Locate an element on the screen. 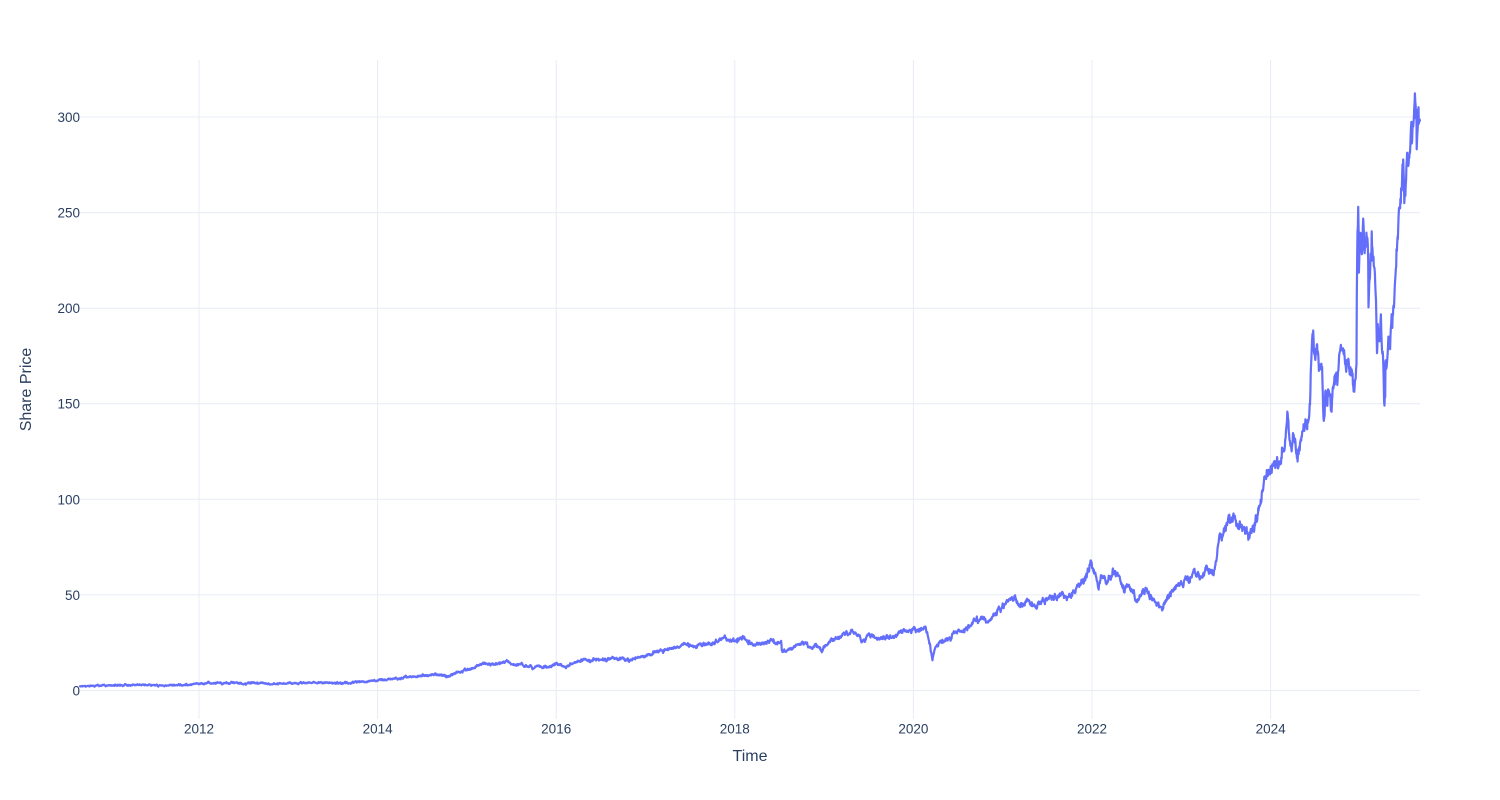 The image size is (1500, 800). svg-text: 50 is located at coordinates (72, 595).